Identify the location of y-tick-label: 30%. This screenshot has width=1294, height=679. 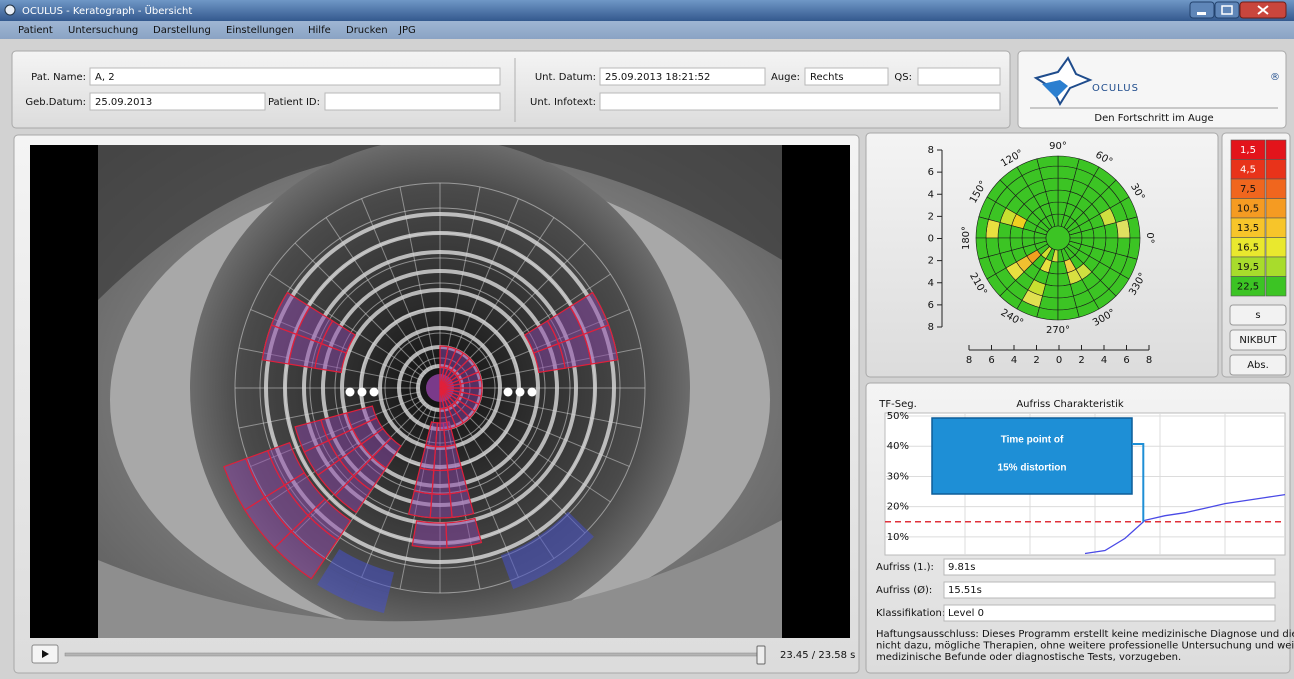
(898, 476).